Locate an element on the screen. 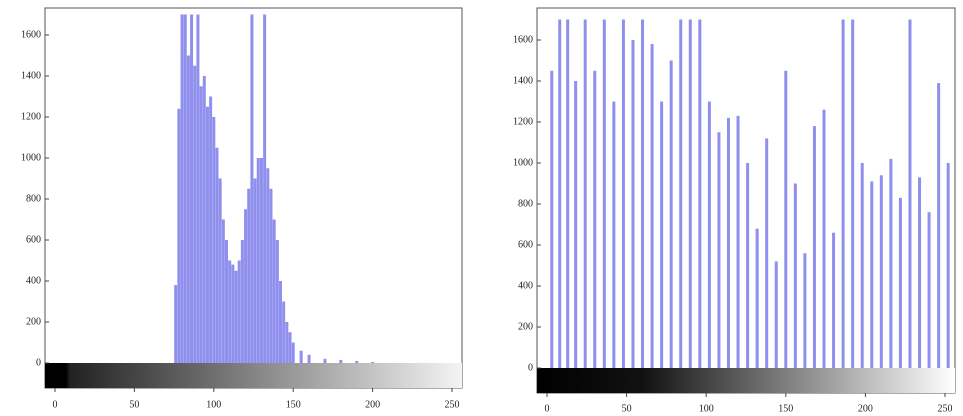 The height and width of the screenshot is (416, 963). y-tick-label: 400 is located at coordinates (525, 285).